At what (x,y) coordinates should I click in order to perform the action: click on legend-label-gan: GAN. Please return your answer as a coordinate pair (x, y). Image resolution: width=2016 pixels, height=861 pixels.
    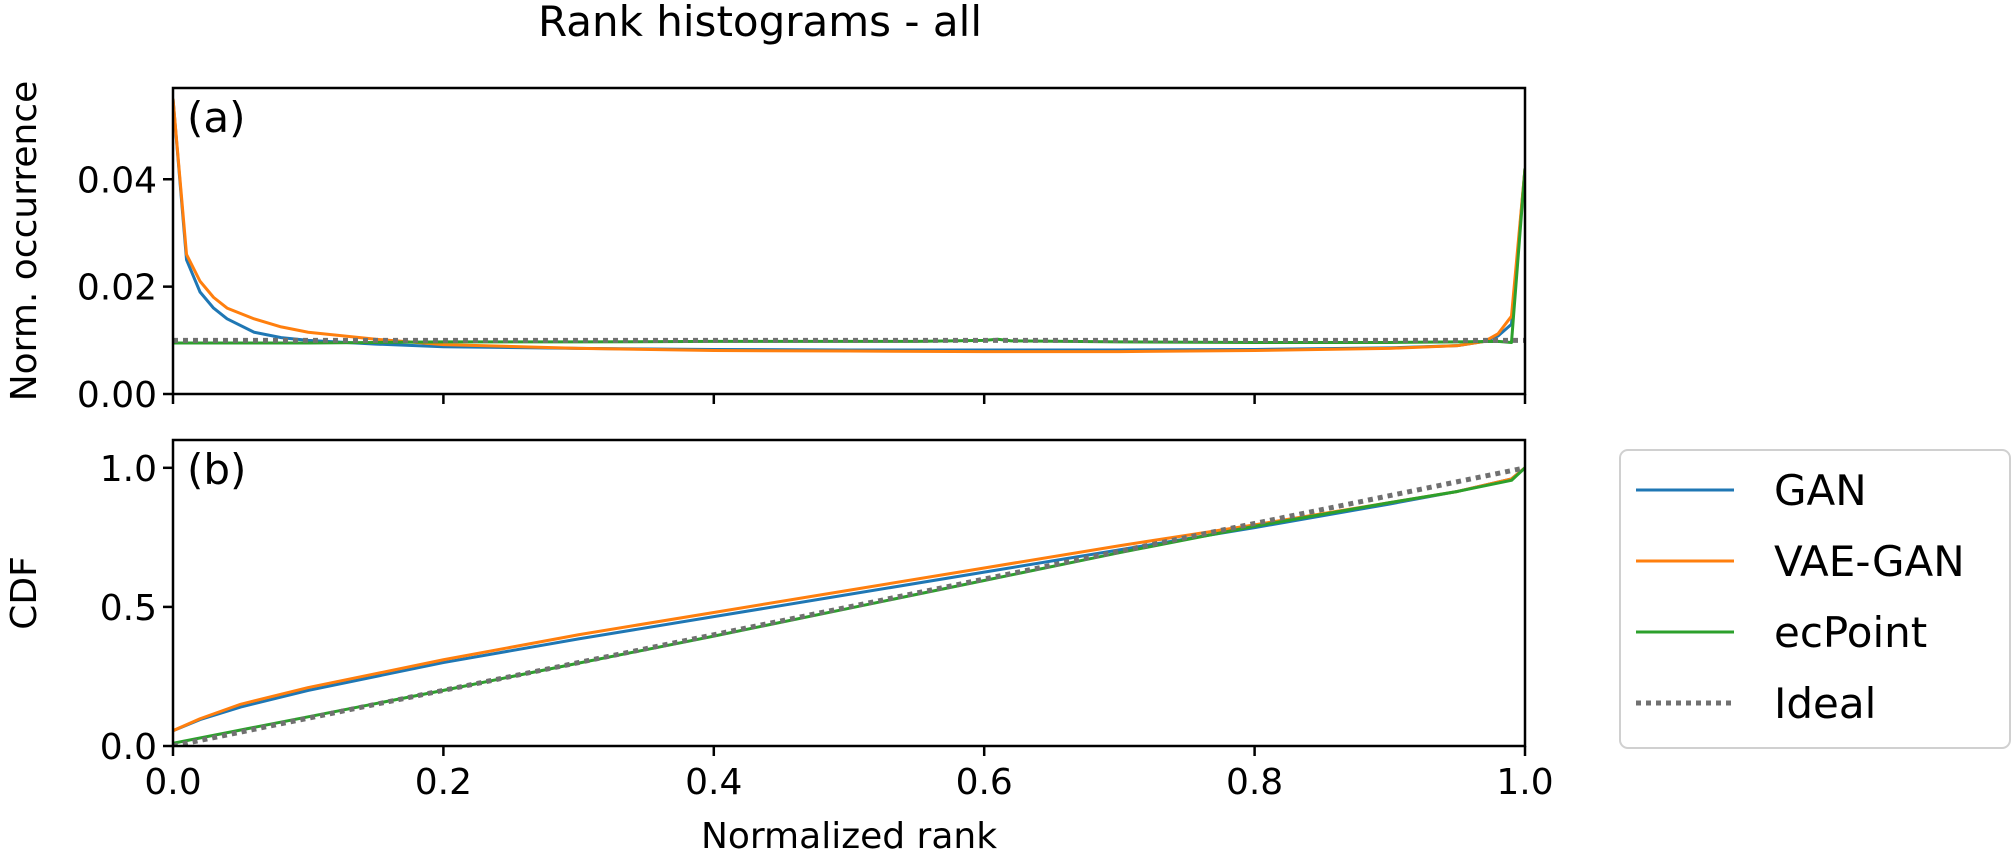
    Looking at the image, I should click on (1820, 490).